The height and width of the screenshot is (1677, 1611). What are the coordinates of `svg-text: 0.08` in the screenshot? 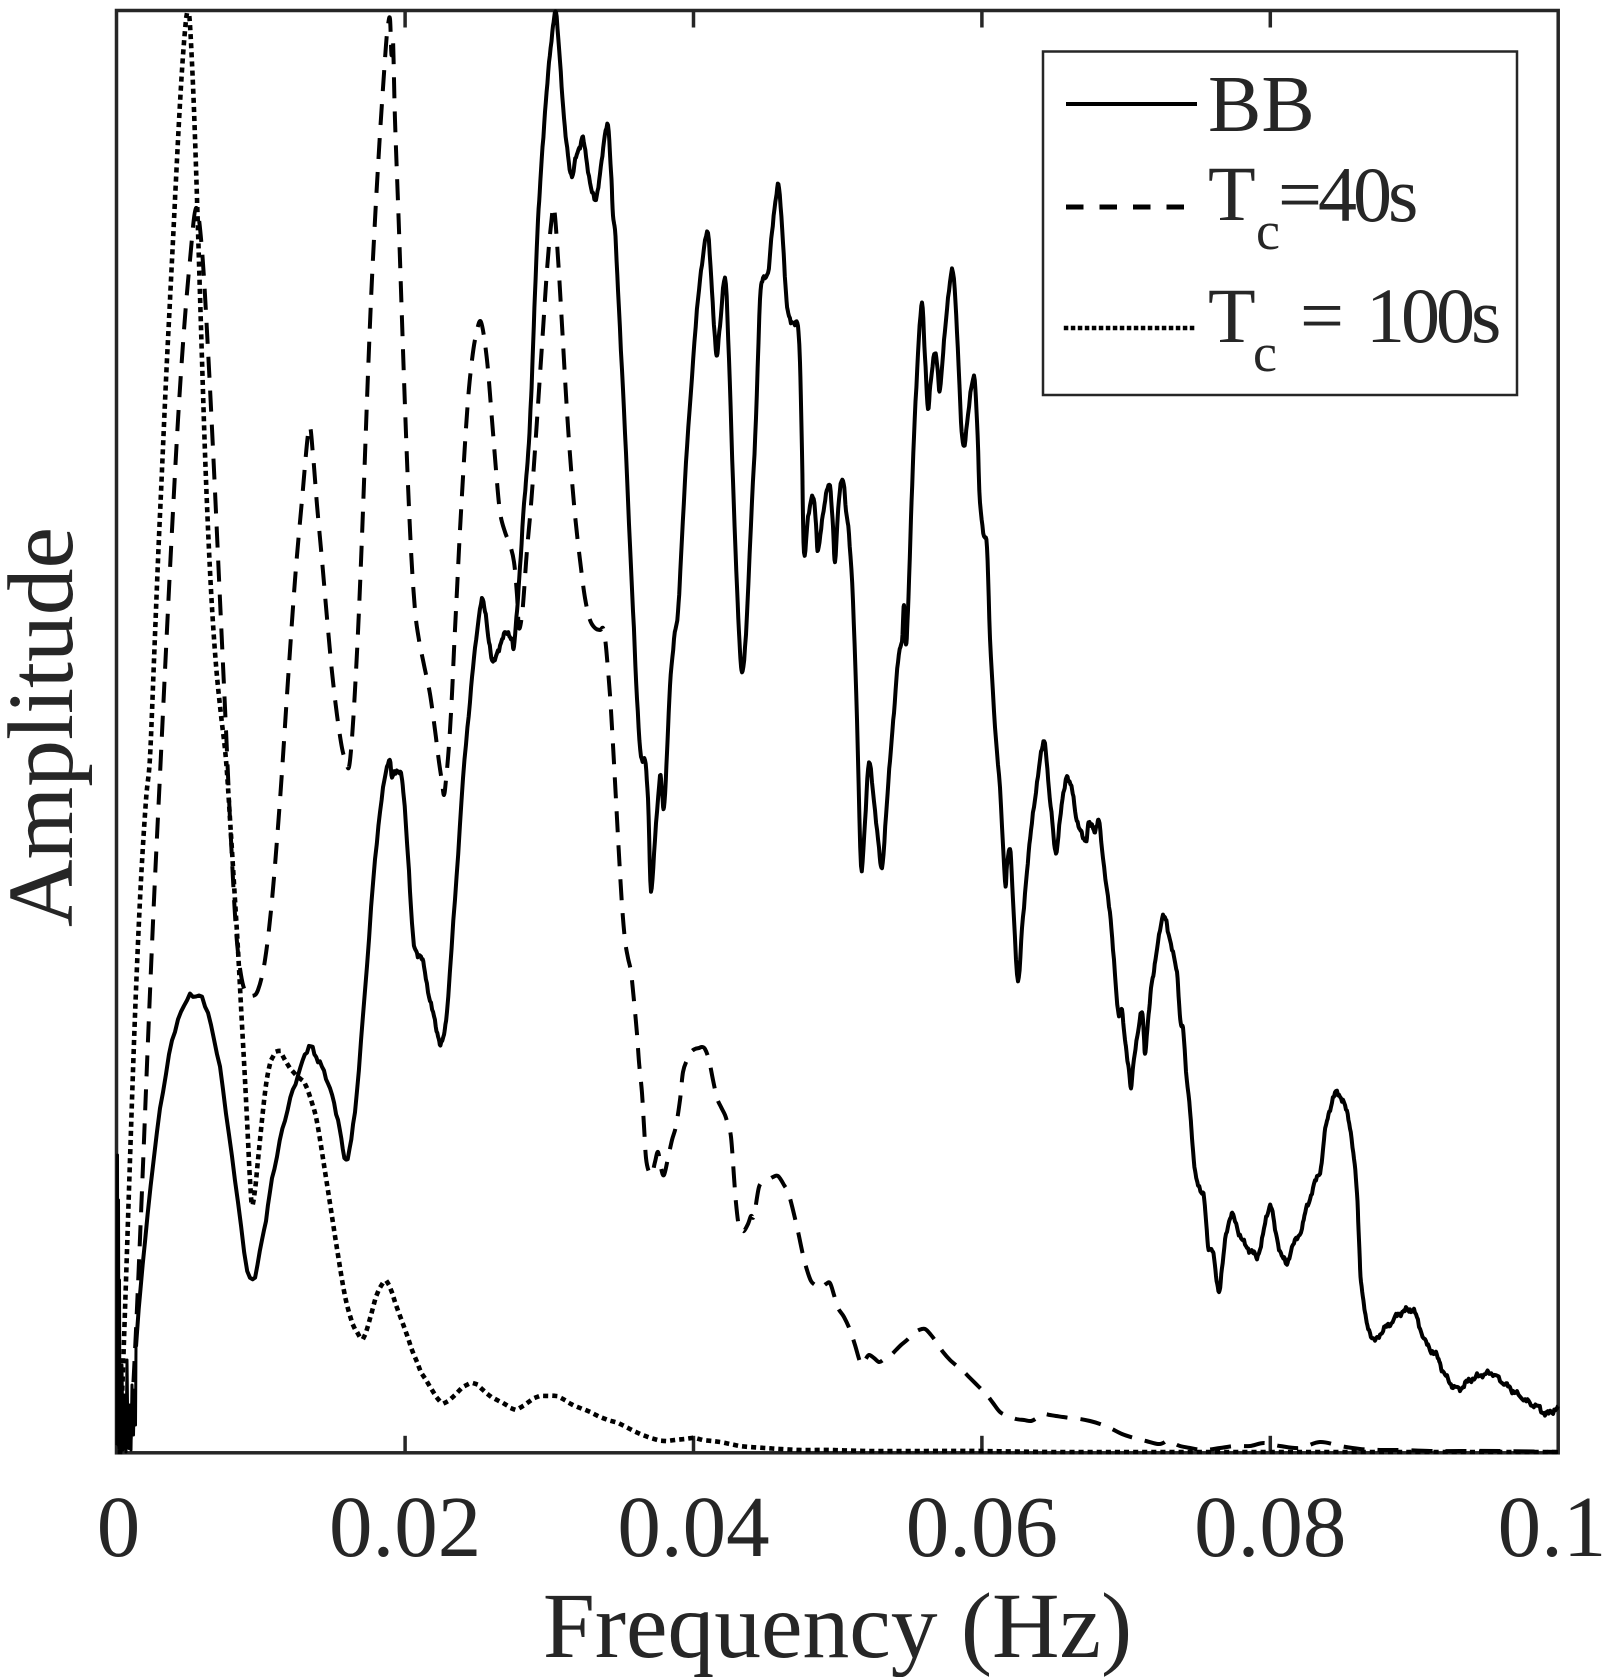 It's located at (1270, 1526).